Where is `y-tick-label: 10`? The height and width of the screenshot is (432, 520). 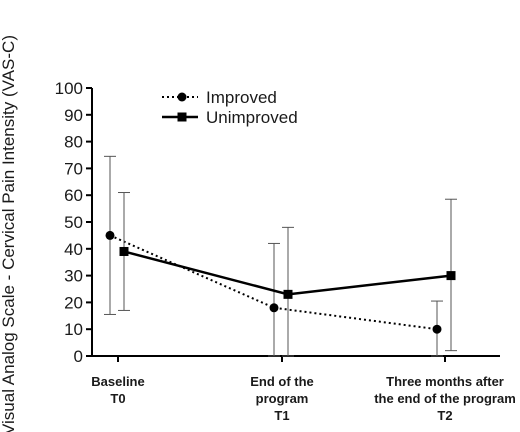 y-tick-label: 10 is located at coordinates (73, 329).